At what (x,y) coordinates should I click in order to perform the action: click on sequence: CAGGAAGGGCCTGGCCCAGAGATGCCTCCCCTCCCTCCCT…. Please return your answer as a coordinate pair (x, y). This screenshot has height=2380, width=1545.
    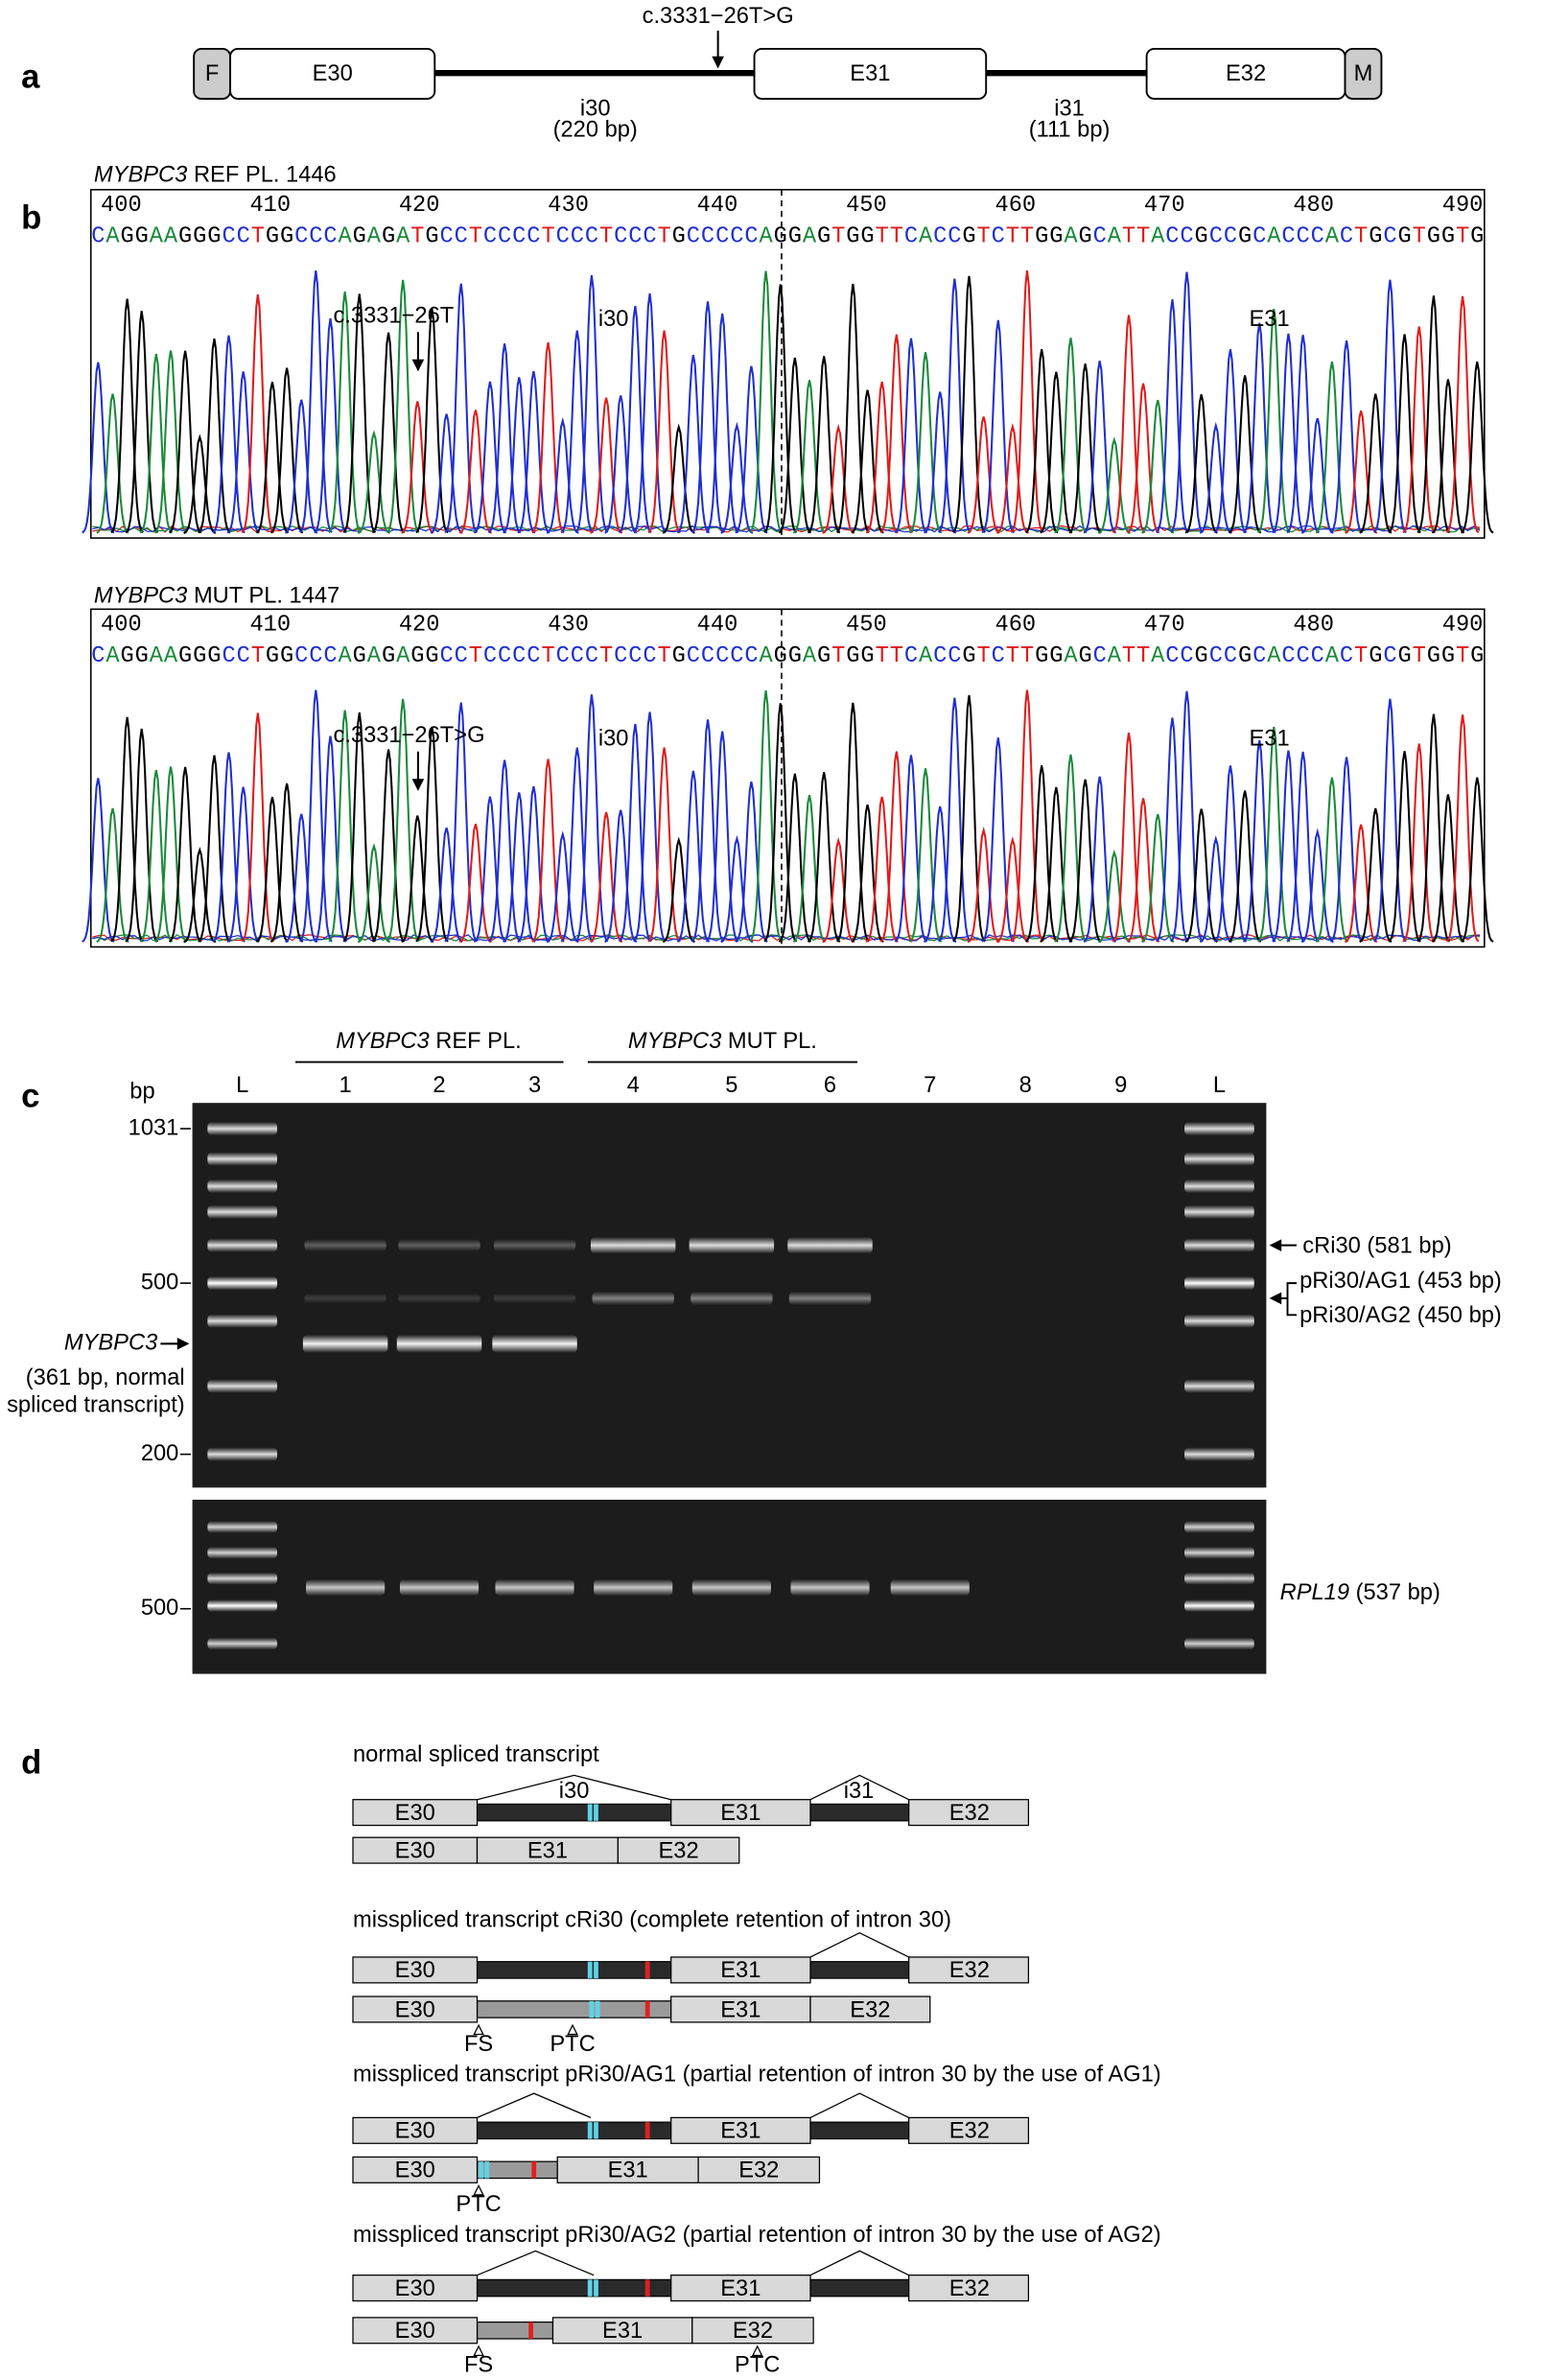
    Looking at the image, I should click on (787, 237).